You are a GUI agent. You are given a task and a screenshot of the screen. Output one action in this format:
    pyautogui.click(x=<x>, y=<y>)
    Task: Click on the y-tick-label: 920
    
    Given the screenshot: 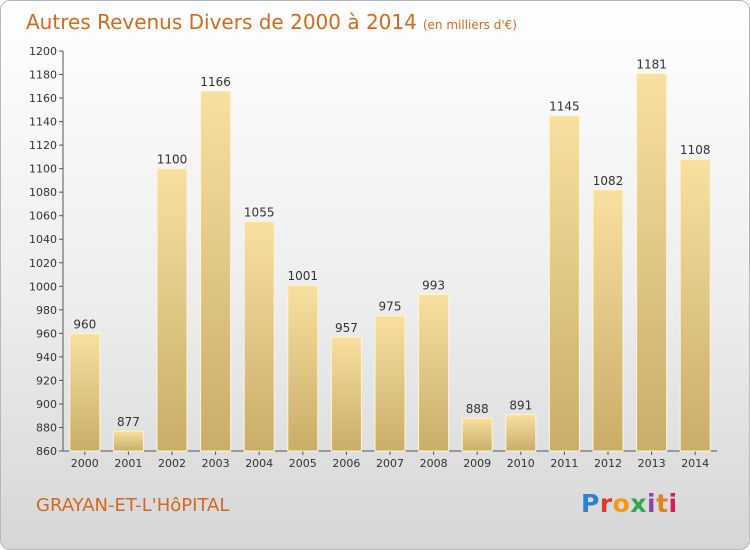 What is the action you would take?
    pyautogui.click(x=46, y=380)
    